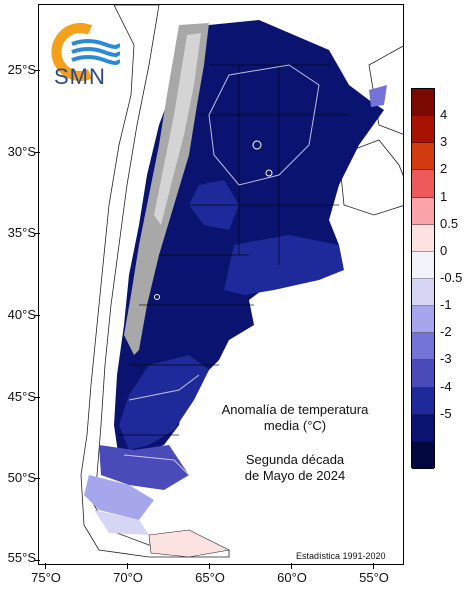 Image resolution: width=466 pixels, height=592 pixels. What do you see at coordinates (177, 129) in the screenshot?
I see `andes-highlight` at bounding box center [177, 129].